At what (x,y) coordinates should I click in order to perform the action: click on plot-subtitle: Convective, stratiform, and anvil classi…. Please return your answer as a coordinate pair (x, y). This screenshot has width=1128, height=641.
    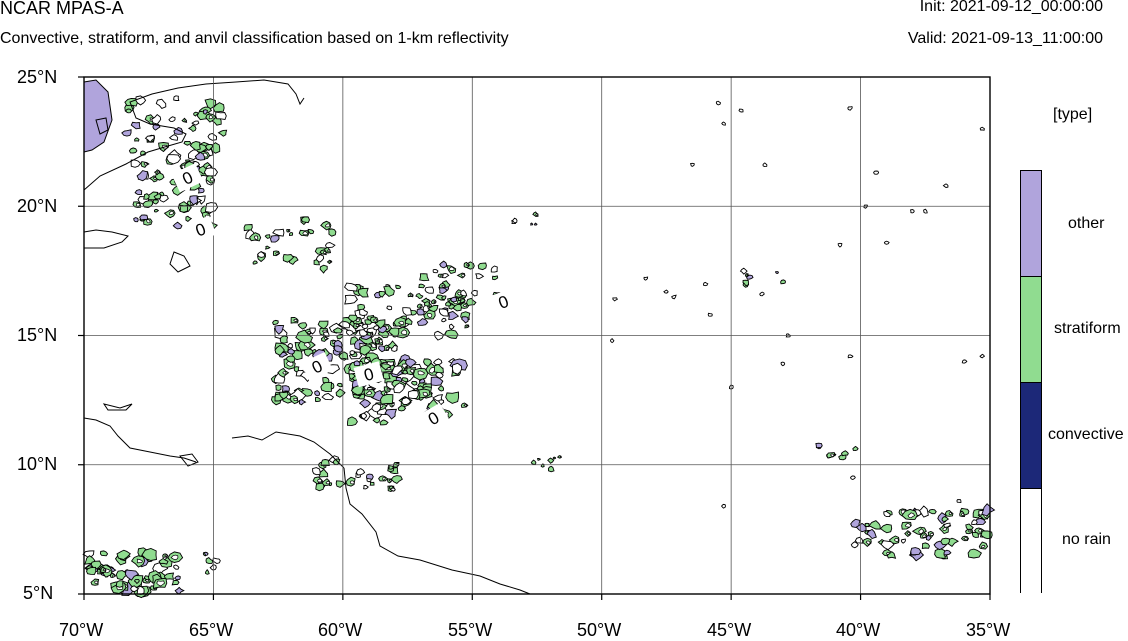
    Looking at the image, I should click on (254, 38).